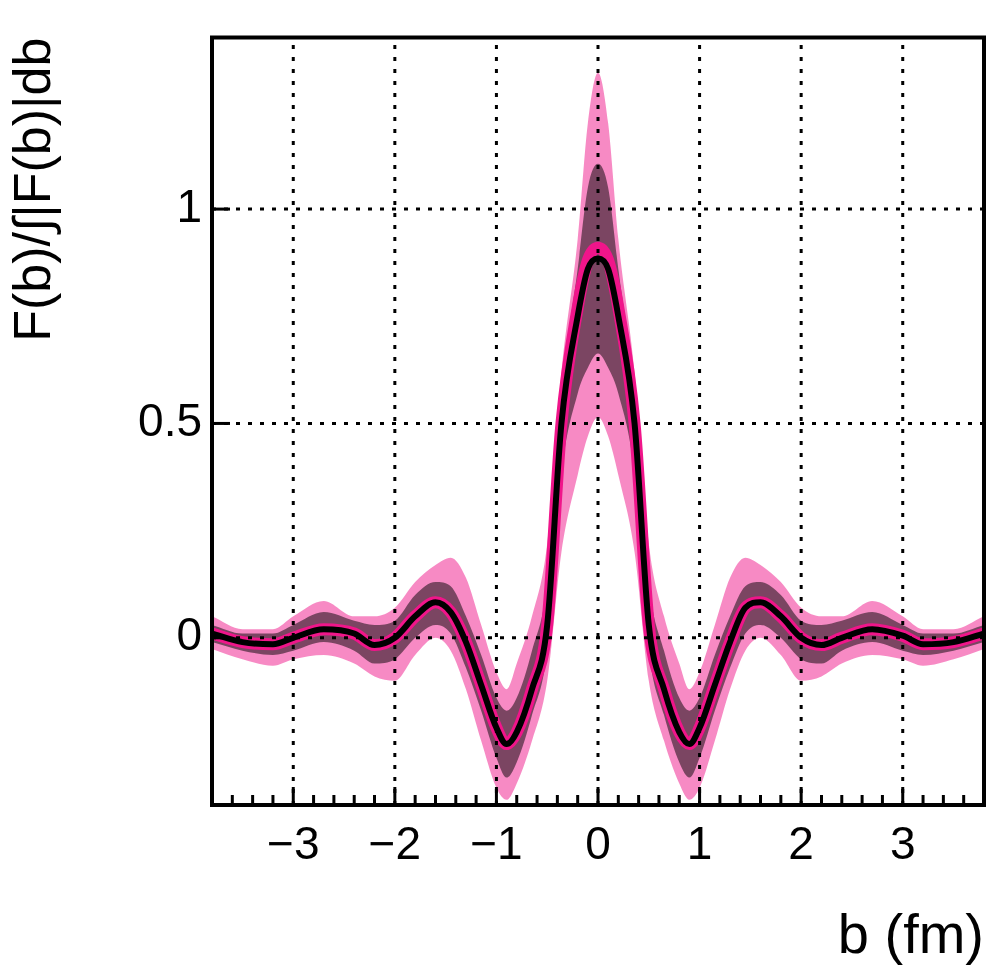  What do you see at coordinates (496, 843) in the screenshot?
I see `x-tick-label: −1` at bounding box center [496, 843].